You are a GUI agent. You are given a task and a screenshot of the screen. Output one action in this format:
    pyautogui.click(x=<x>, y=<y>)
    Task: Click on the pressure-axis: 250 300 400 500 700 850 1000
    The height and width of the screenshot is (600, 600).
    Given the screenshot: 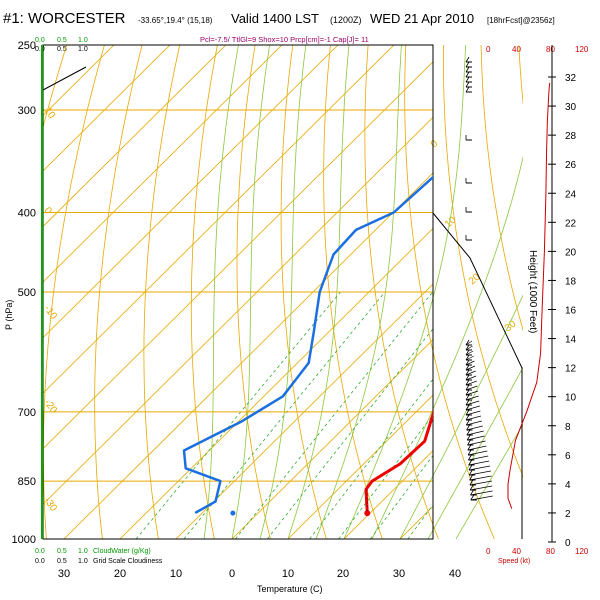 What is the action you would take?
    pyautogui.click(x=24, y=293)
    